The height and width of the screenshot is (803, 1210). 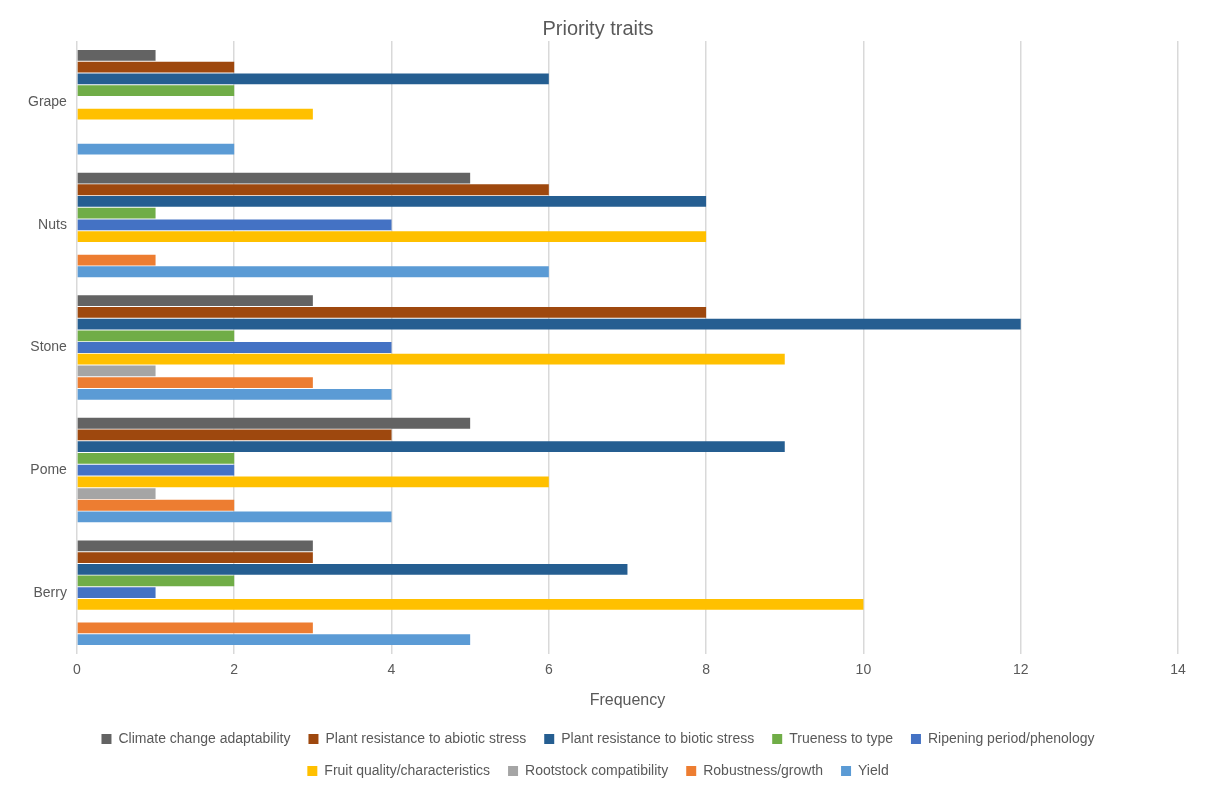 I want to click on x-tick-label: 14, so click(x=1178, y=669).